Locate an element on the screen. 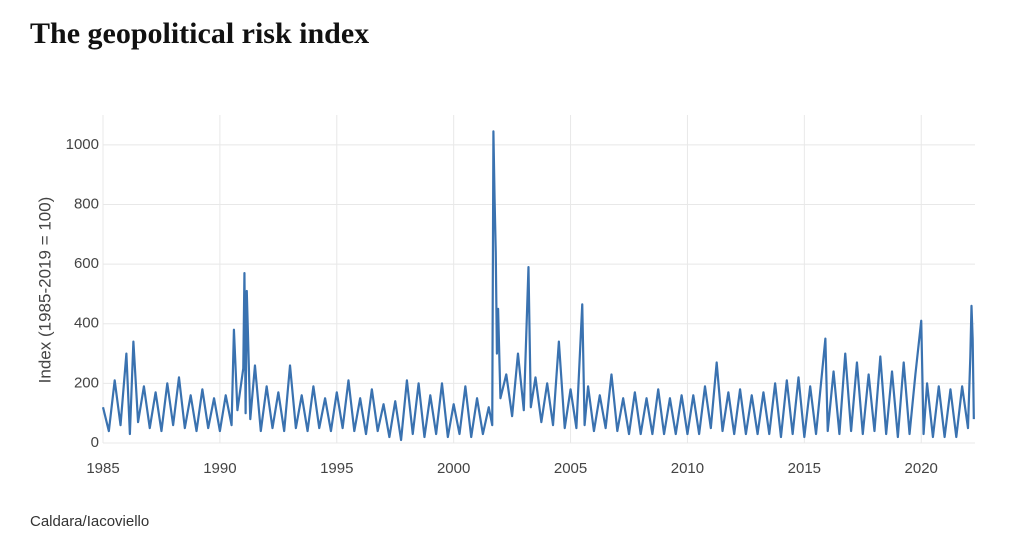 Image resolution: width=1024 pixels, height=547 pixels. y-tick-label: 400 is located at coordinates (86, 323).